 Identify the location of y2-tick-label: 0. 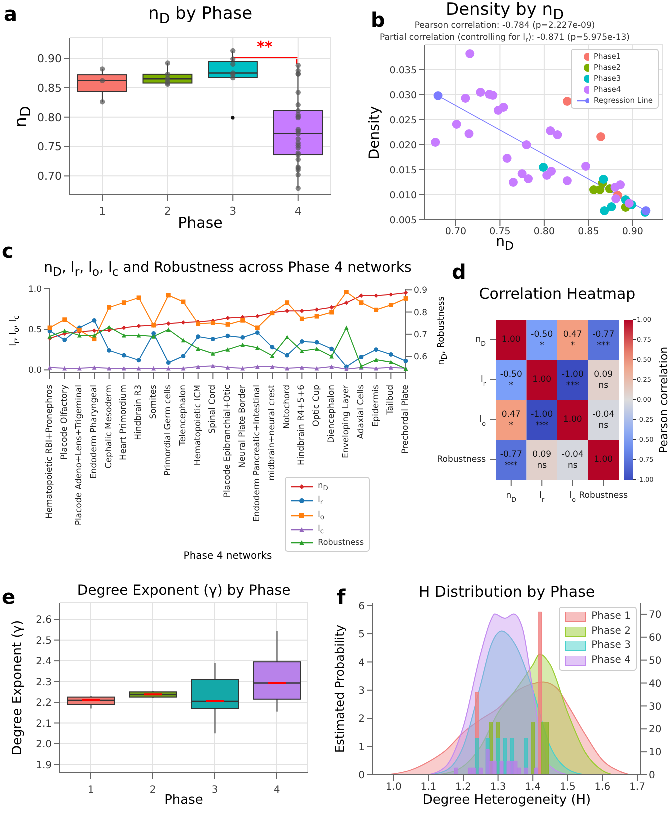
(652, 776).